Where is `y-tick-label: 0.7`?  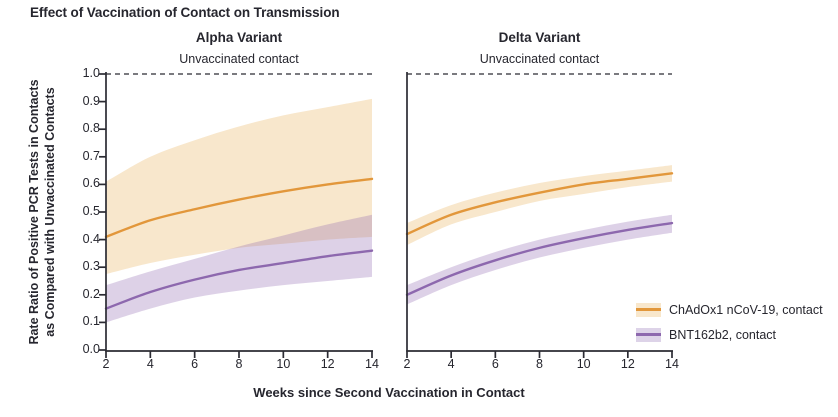
y-tick-label: 0.7 is located at coordinates (91, 155).